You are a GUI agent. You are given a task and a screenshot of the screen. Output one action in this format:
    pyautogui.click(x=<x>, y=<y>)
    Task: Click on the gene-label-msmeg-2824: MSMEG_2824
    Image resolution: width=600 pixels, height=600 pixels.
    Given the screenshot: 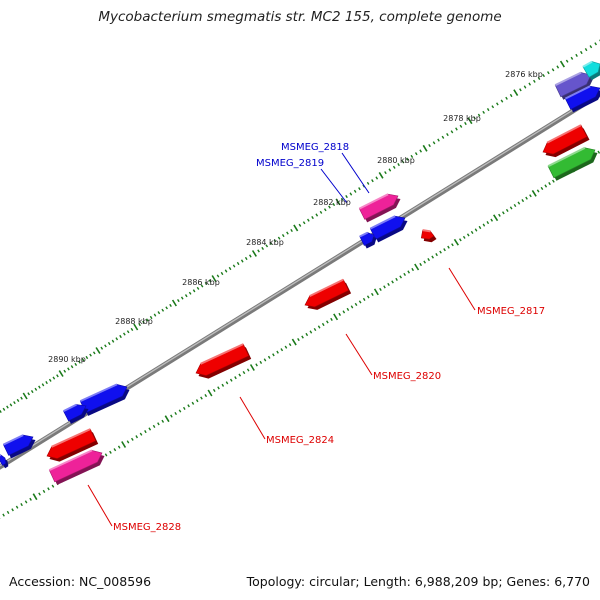 What is the action you would take?
    pyautogui.click(x=300, y=440)
    